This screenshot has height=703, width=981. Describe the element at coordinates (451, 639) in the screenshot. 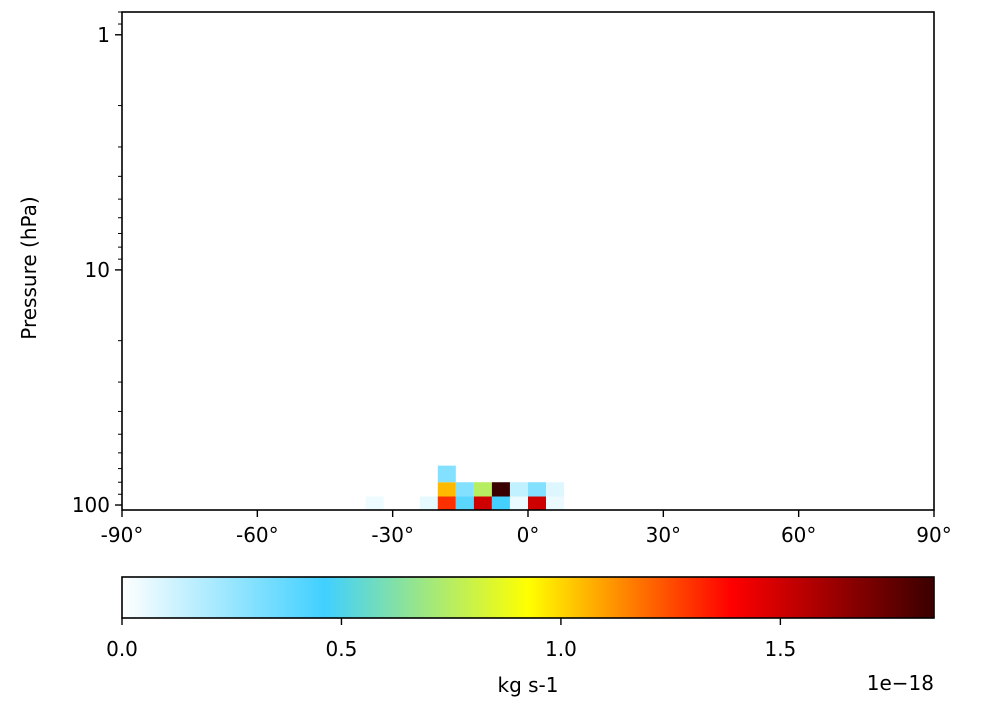

I see `colorbar-ticks: 0.0 0.5 1.0 1.5` at that location.